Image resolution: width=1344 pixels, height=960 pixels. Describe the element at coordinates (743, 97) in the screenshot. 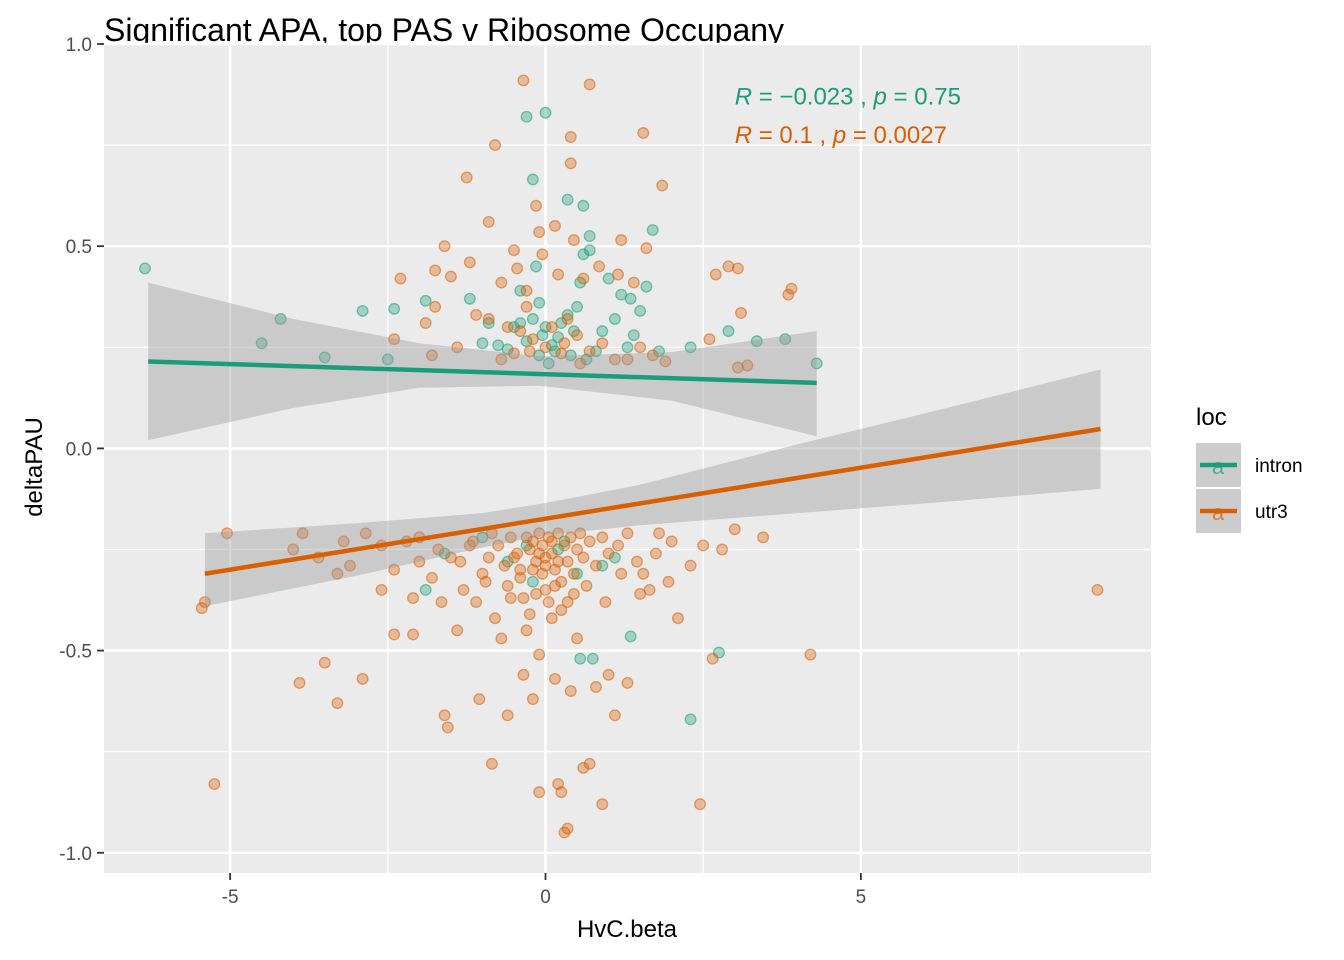

I see `annotation-r-label: R` at that location.